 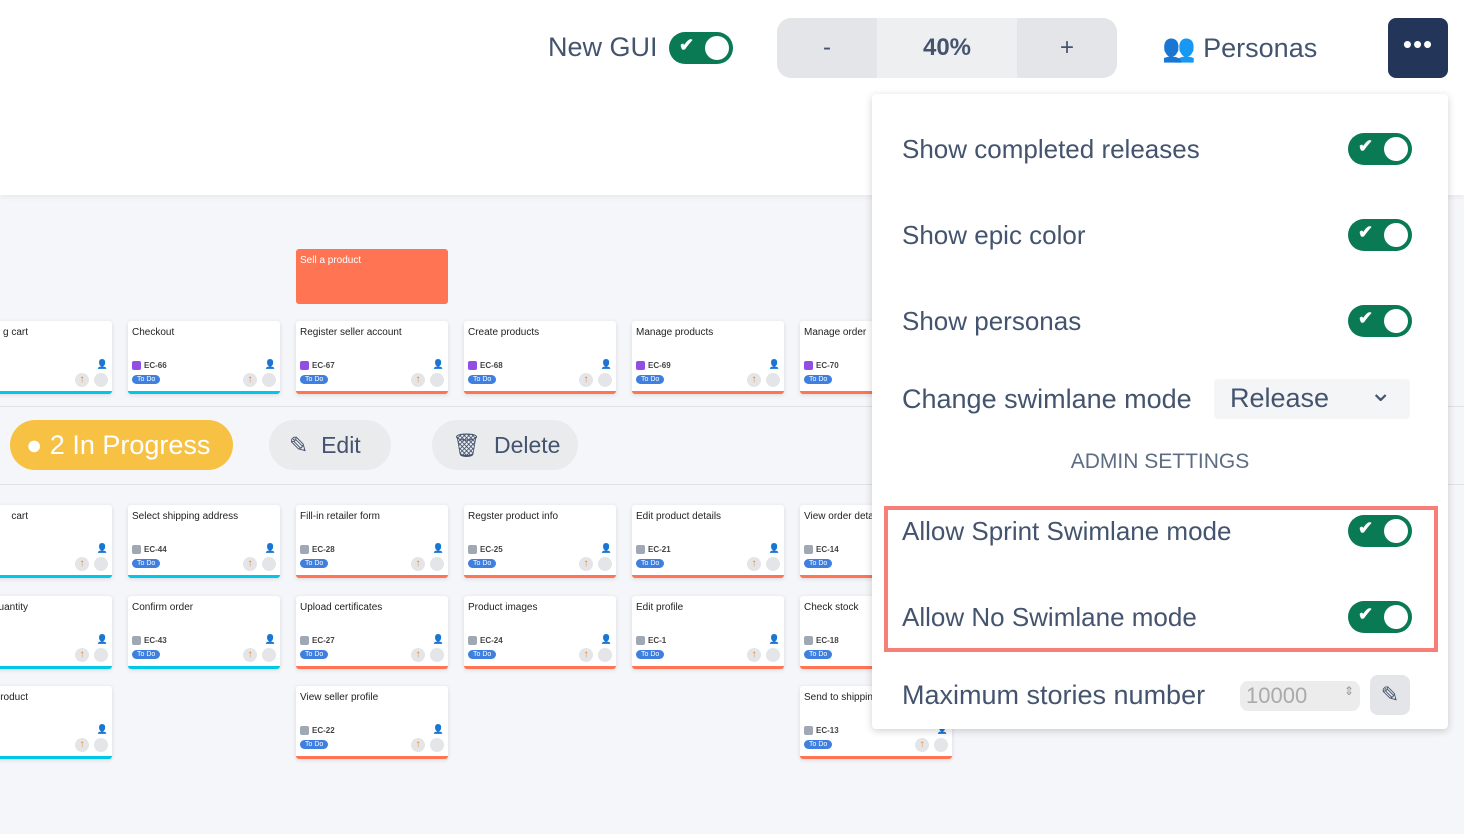 I want to click on story-card: Product images EC-24 To Do 👤 ↑, so click(x=540, y=632).